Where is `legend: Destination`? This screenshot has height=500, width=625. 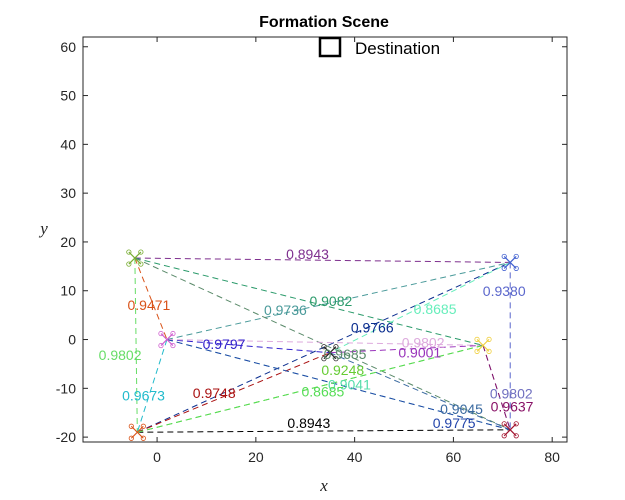 legend: Destination is located at coordinates (379, 47).